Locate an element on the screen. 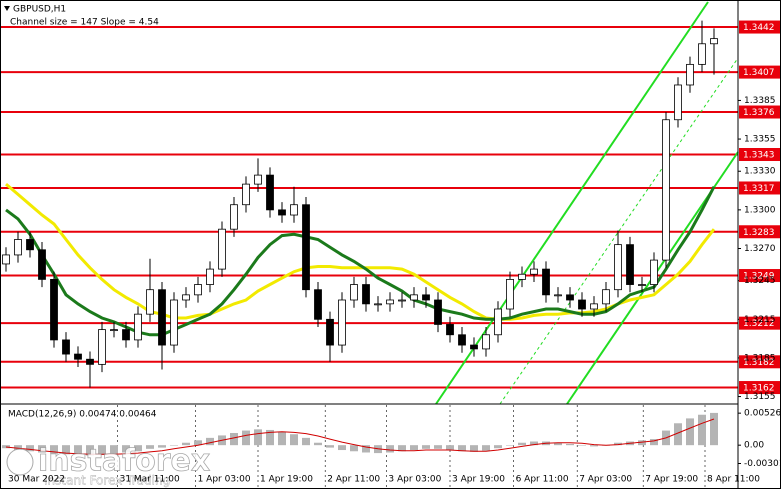 The height and width of the screenshot is (489, 781). x-tick-label: 30 Mar 2022 is located at coordinates (36, 480).